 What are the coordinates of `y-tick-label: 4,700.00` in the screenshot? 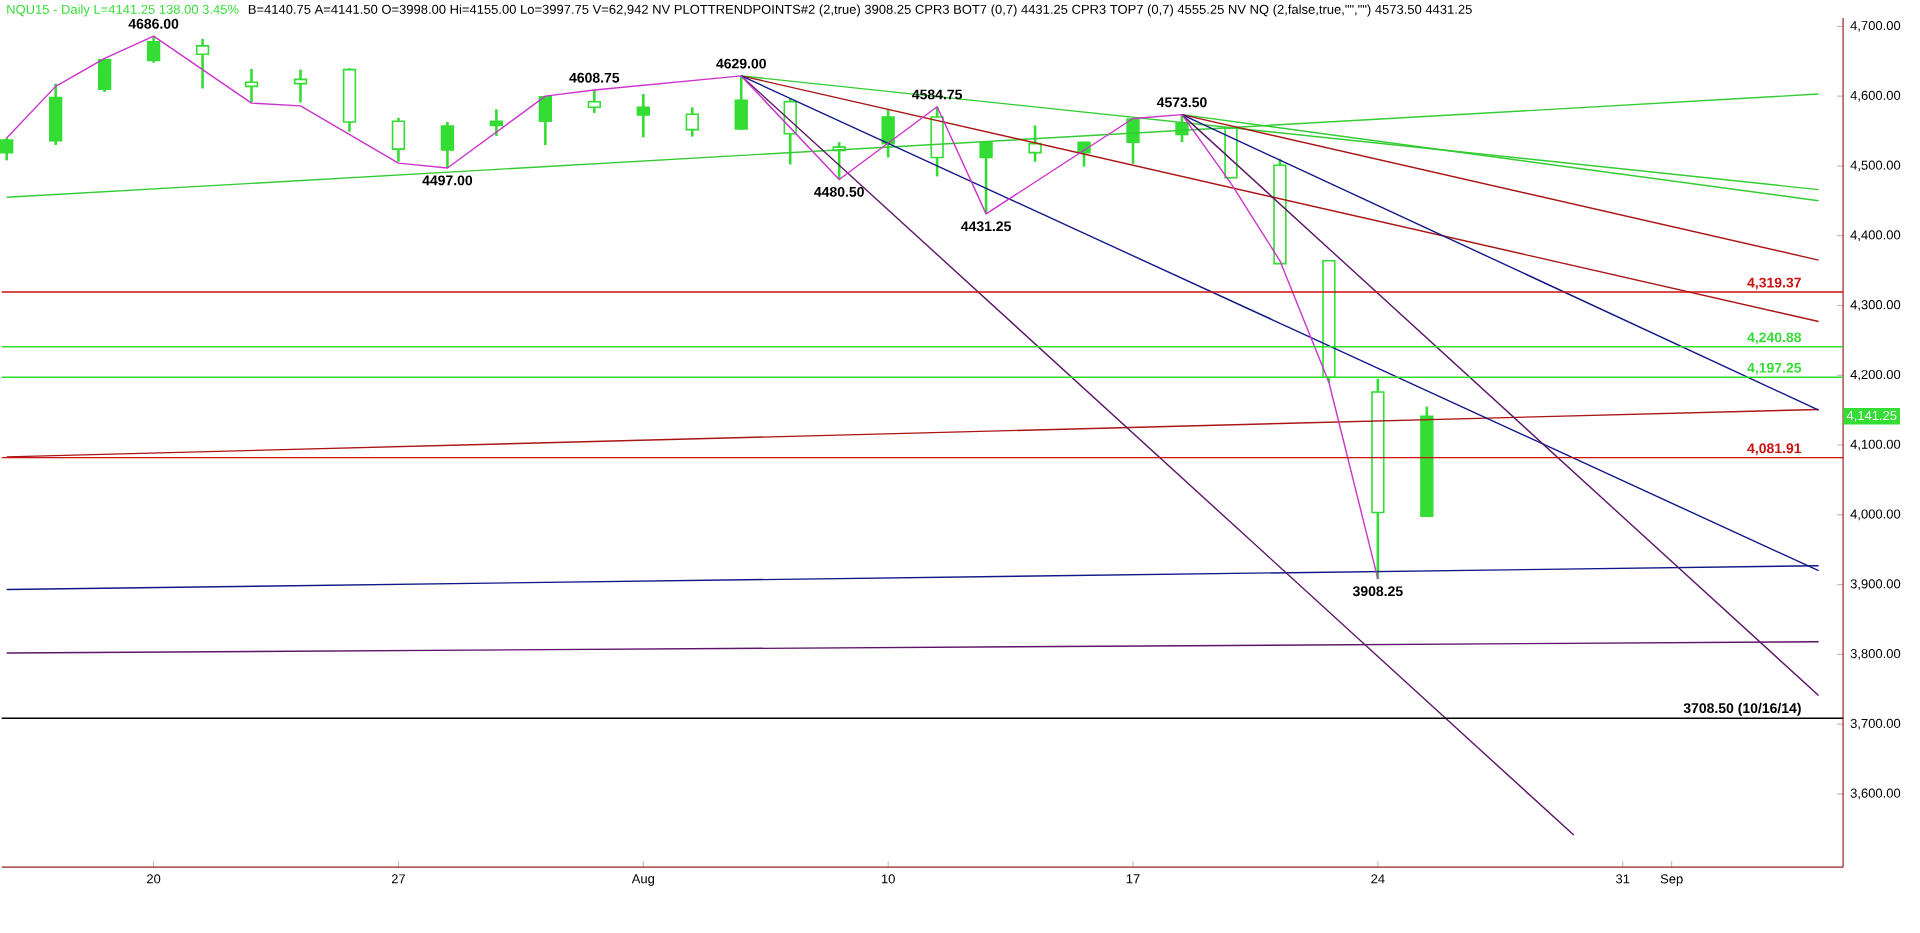 It's located at (1875, 26).